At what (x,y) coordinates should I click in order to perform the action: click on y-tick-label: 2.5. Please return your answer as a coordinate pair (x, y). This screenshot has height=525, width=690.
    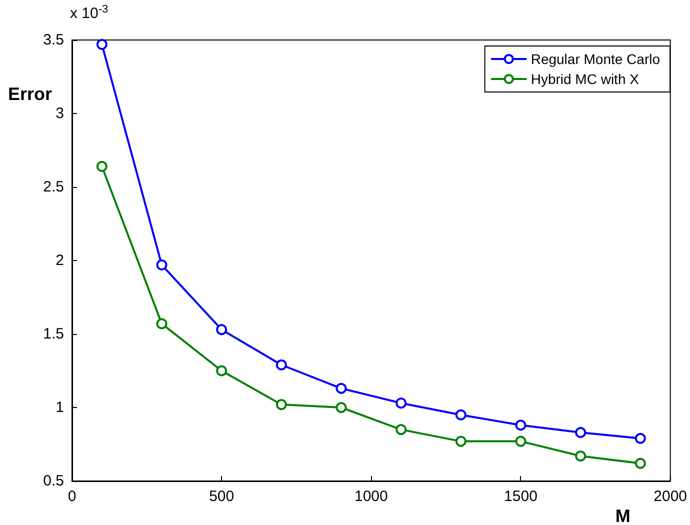
    Looking at the image, I should click on (53, 187).